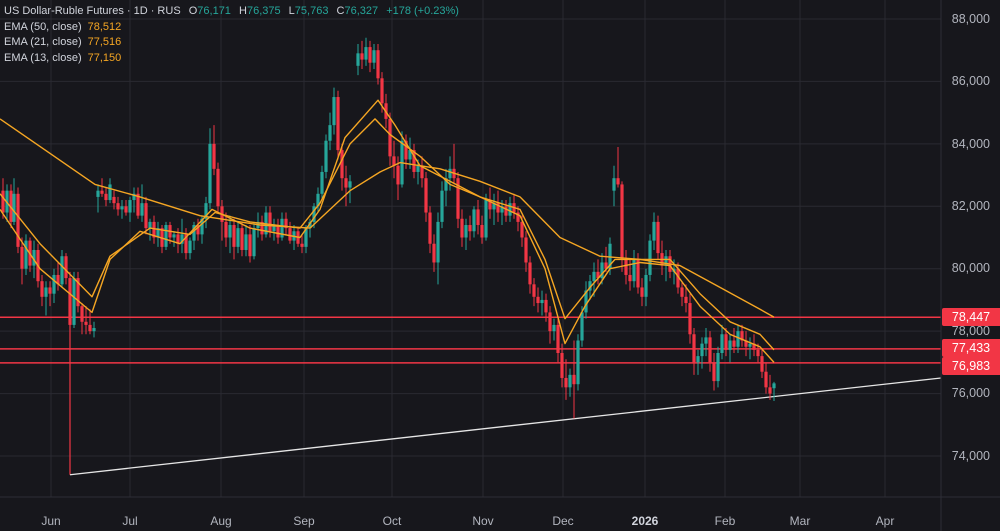 The image size is (1000, 531). Describe the element at coordinates (43, 26) in the screenshot. I see `indicator-name: EMA (50, close)` at that location.